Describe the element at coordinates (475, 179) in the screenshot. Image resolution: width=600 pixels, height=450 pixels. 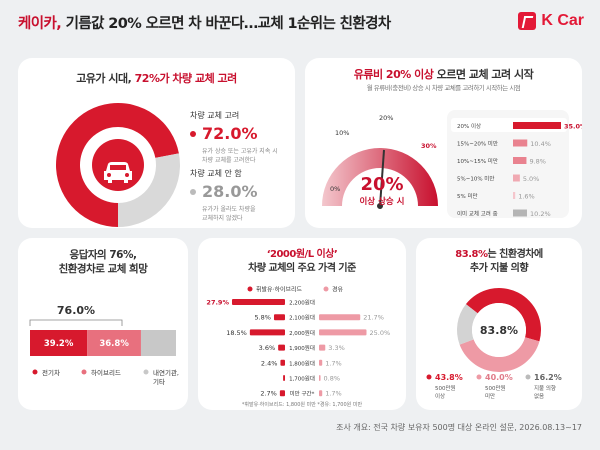
I see `bar-category-label: 5%~10% 미만` at that location.